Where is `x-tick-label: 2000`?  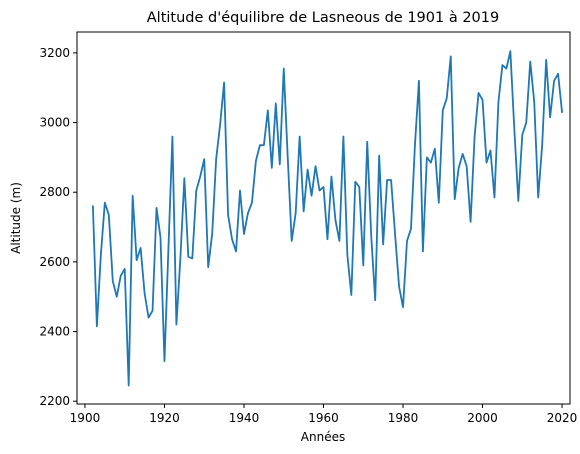 x-tick-label: 2000 is located at coordinates (482, 418).